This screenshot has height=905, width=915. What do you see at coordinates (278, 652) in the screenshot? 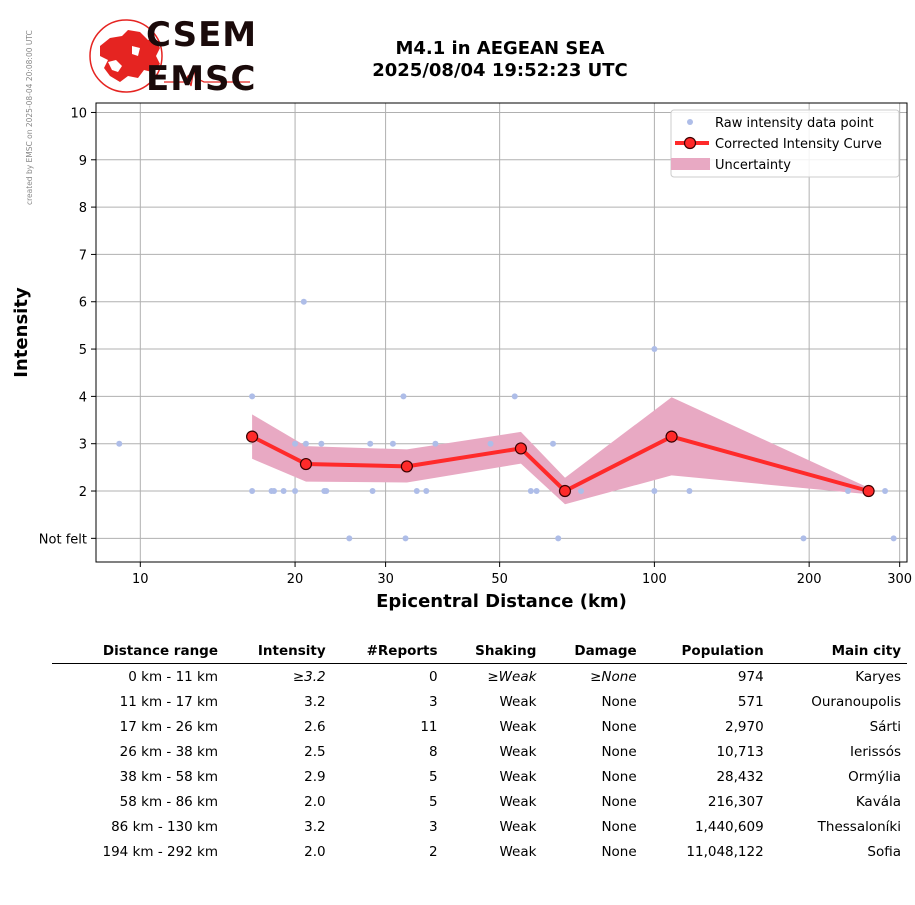
I see `header-intensity: Intensity` at bounding box center [278, 652].